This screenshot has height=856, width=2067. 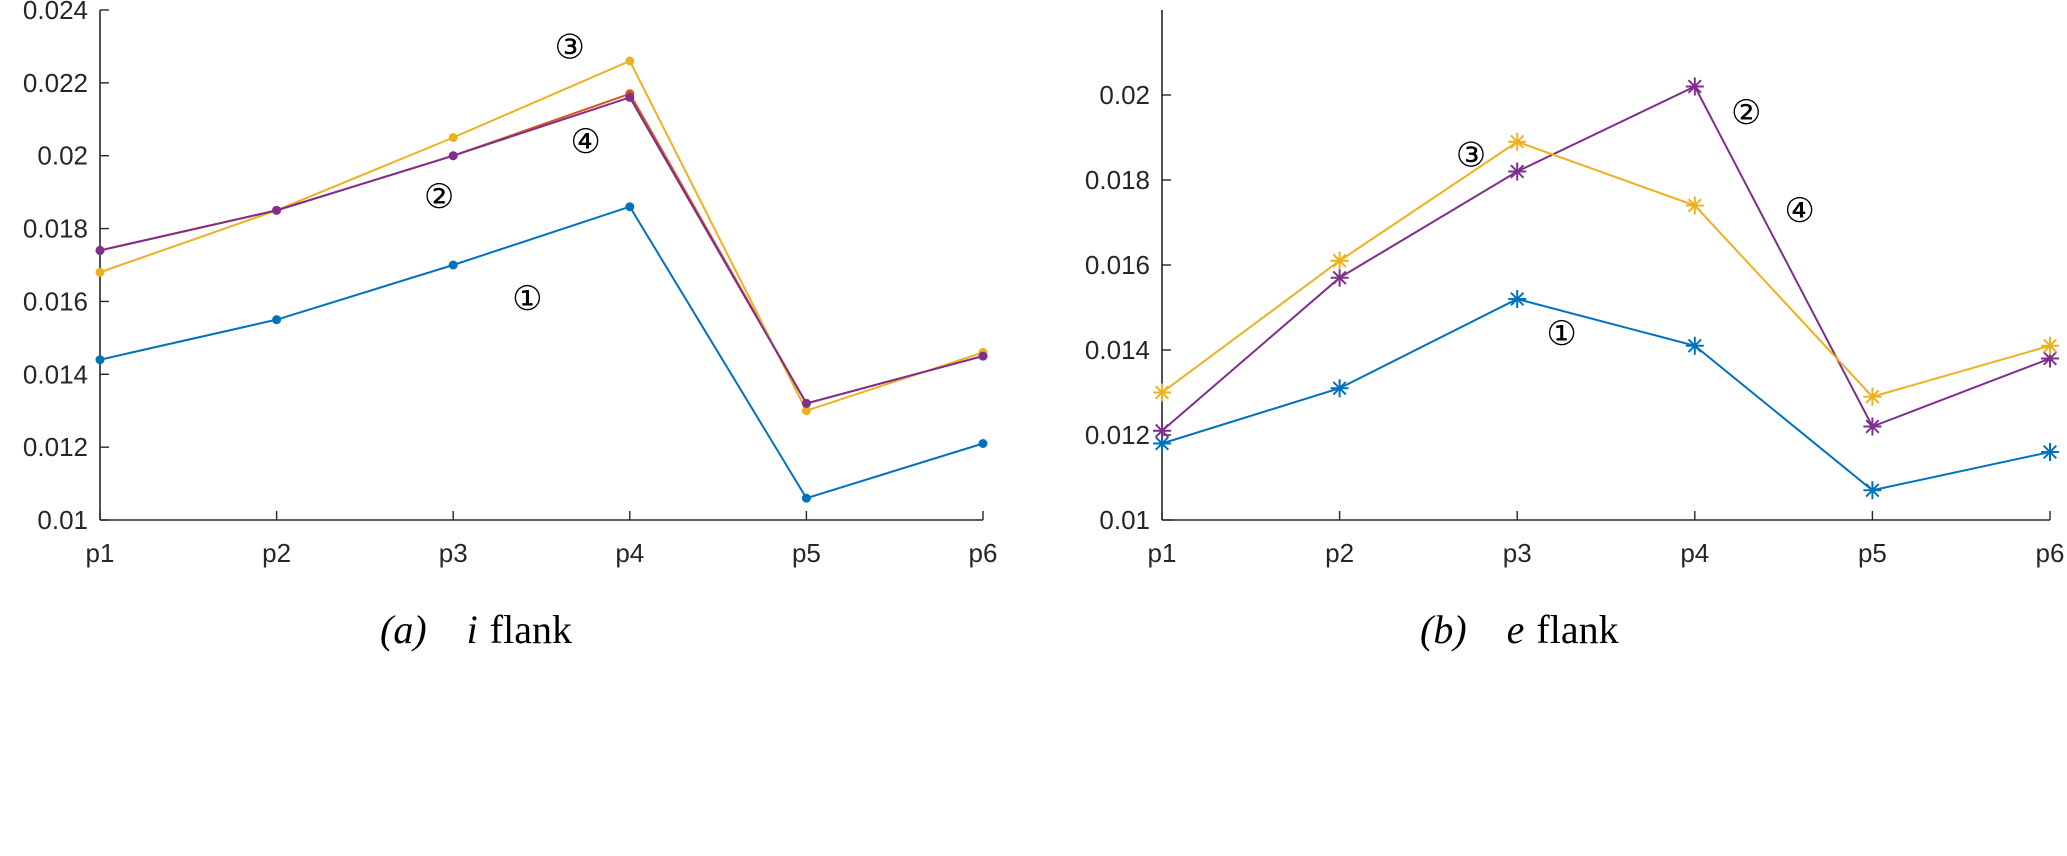 I want to click on caption-italic-text: i, so click(x=472, y=629).